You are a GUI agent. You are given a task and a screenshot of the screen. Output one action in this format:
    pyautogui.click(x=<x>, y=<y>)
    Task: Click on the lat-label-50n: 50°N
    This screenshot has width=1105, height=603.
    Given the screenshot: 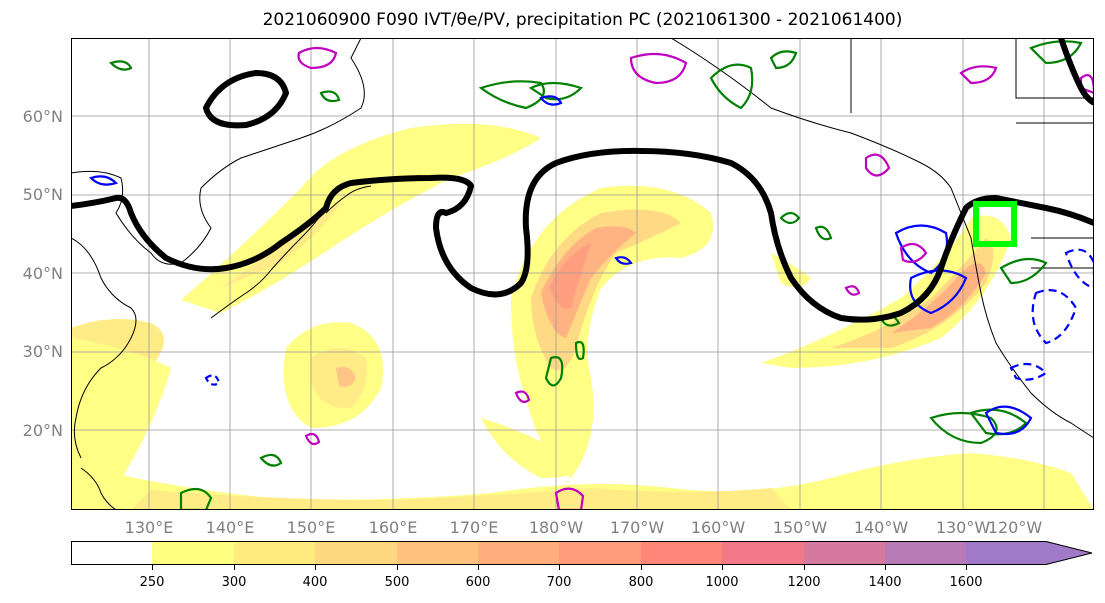 What is the action you would take?
    pyautogui.click(x=42, y=194)
    